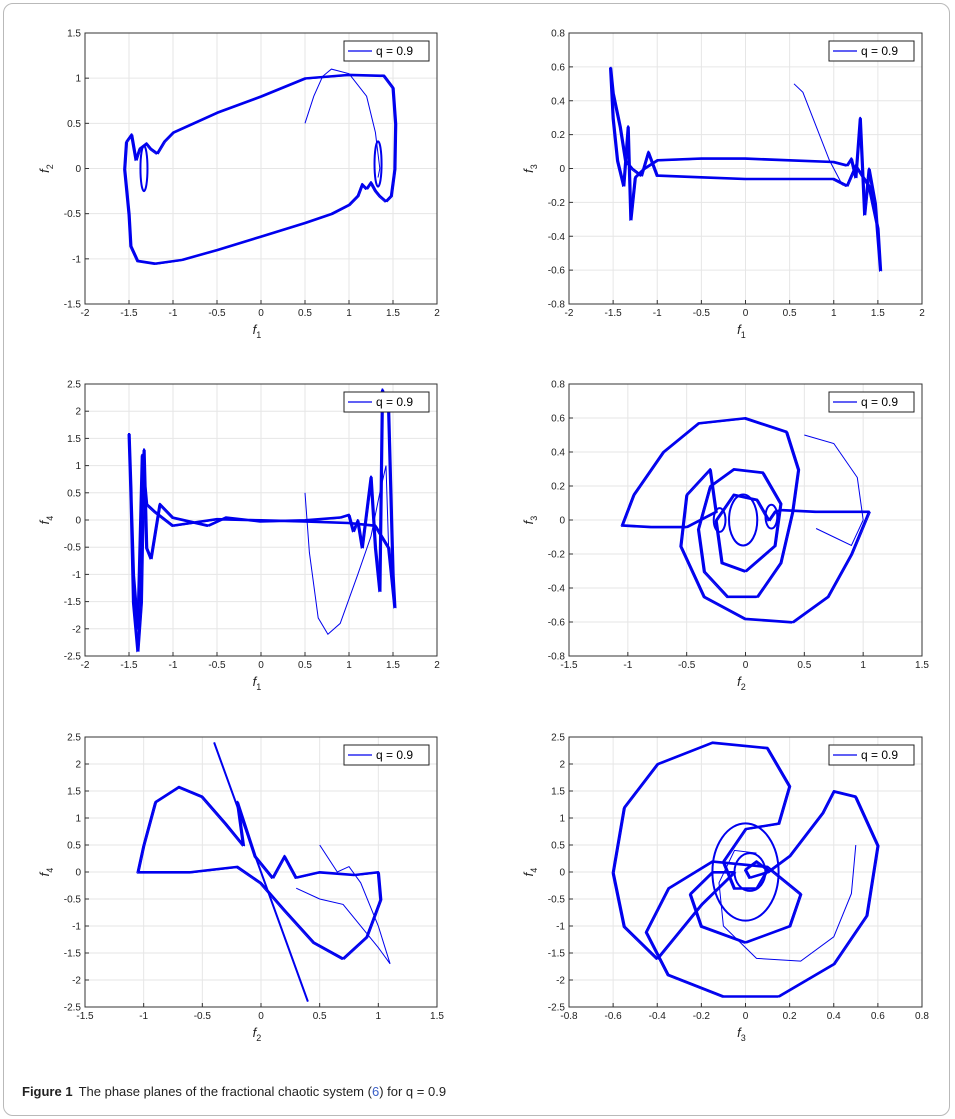 The image size is (955, 1119). What do you see at coordinates (741, 331) in the screenshot?
I see `x-axis-label: f1` at bounding box center [741, 331].